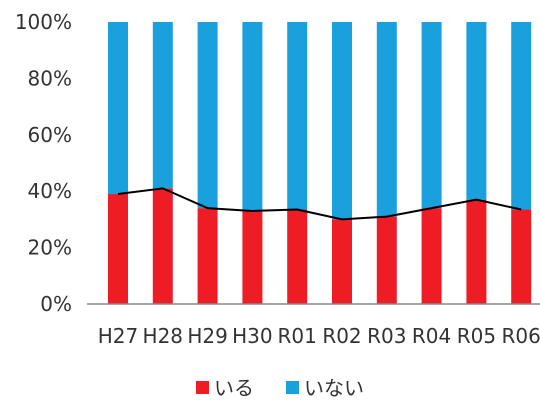 The image size is (540, 406). I want to click on y-tick-label: 60%, so click(50, 135).